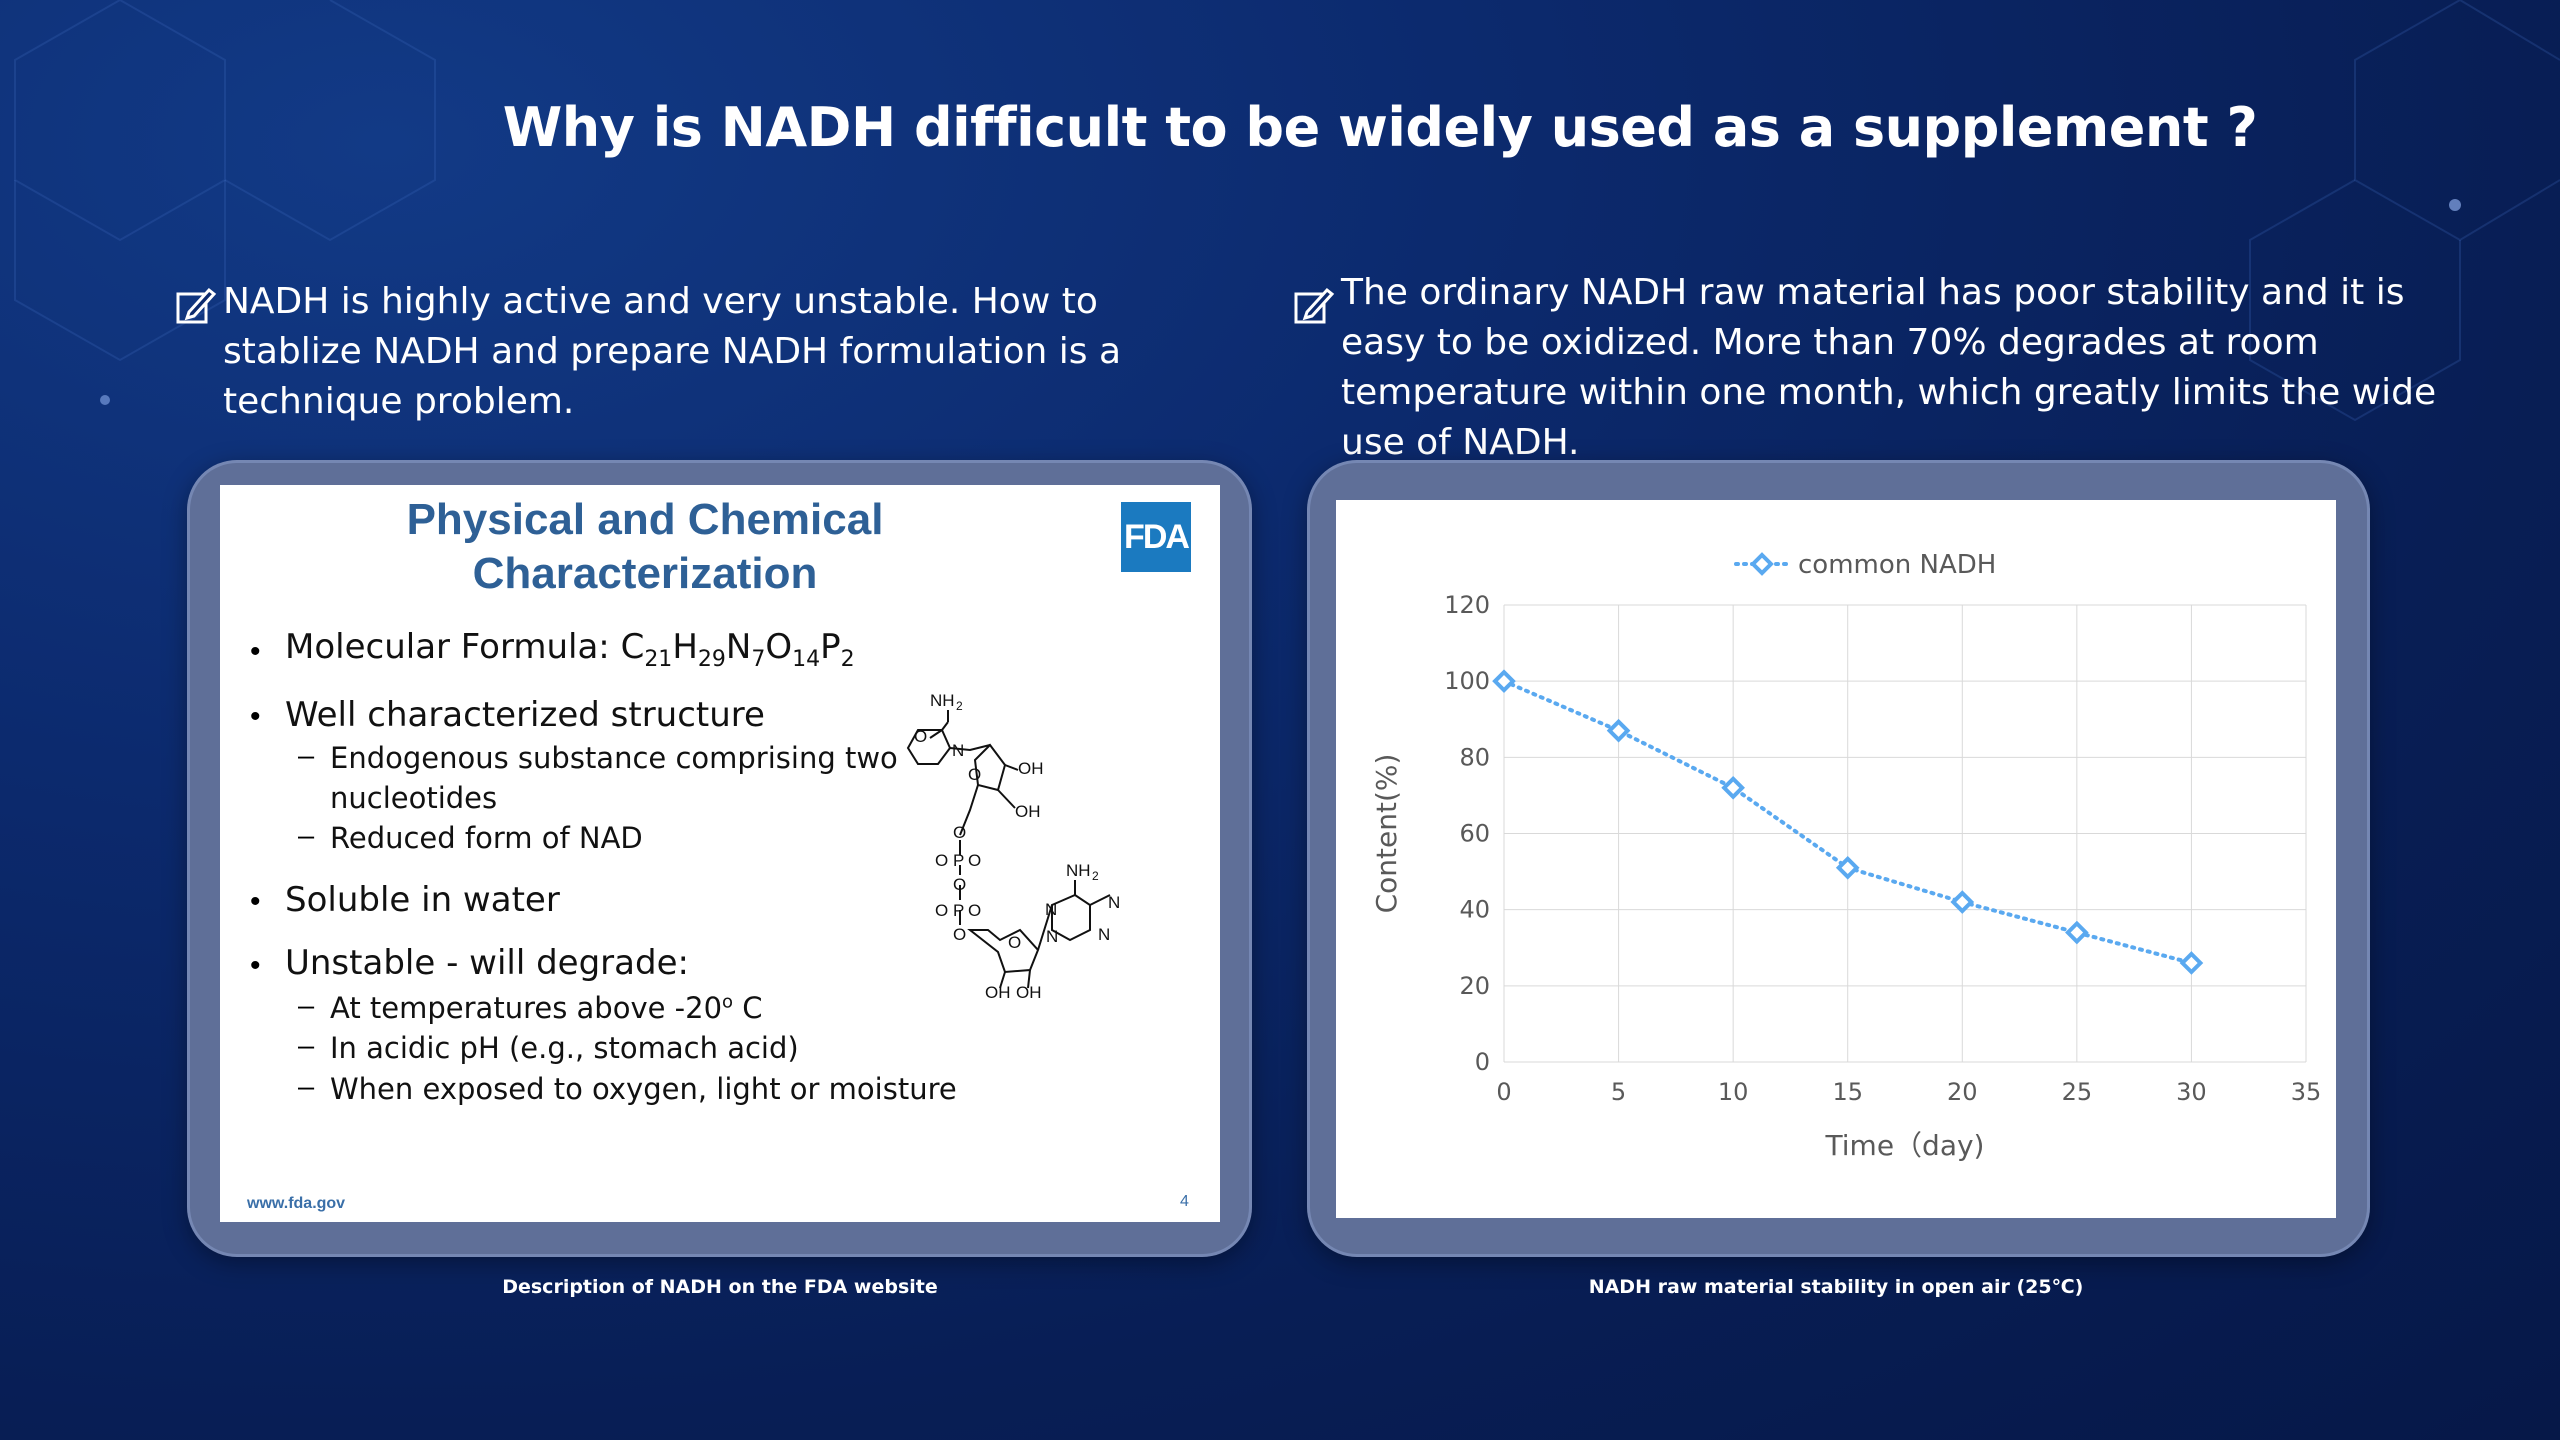 This screenshot has height=1440, width=2560. I want to click on temperature-line: At temperatures above -20o C, so click(546, 1008).